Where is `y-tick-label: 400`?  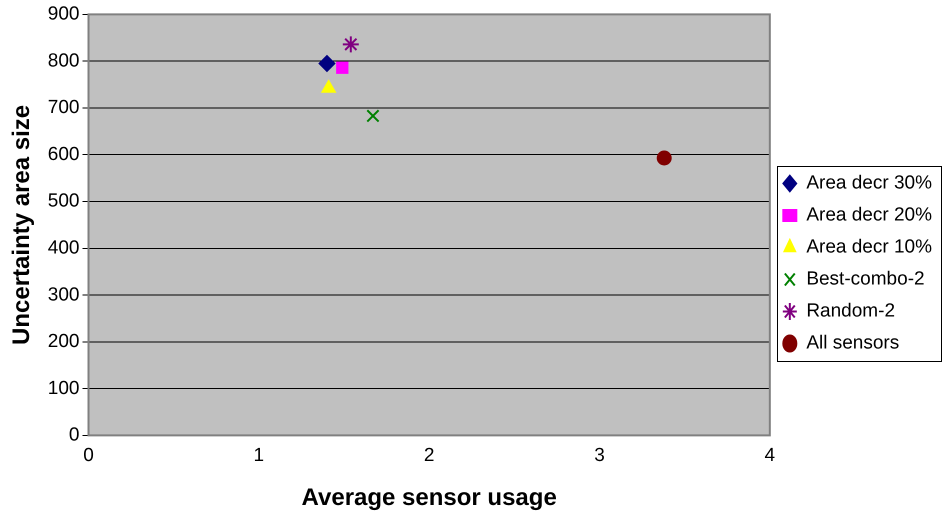 y-tick-label: 400 is located at coordinates (64, 248).